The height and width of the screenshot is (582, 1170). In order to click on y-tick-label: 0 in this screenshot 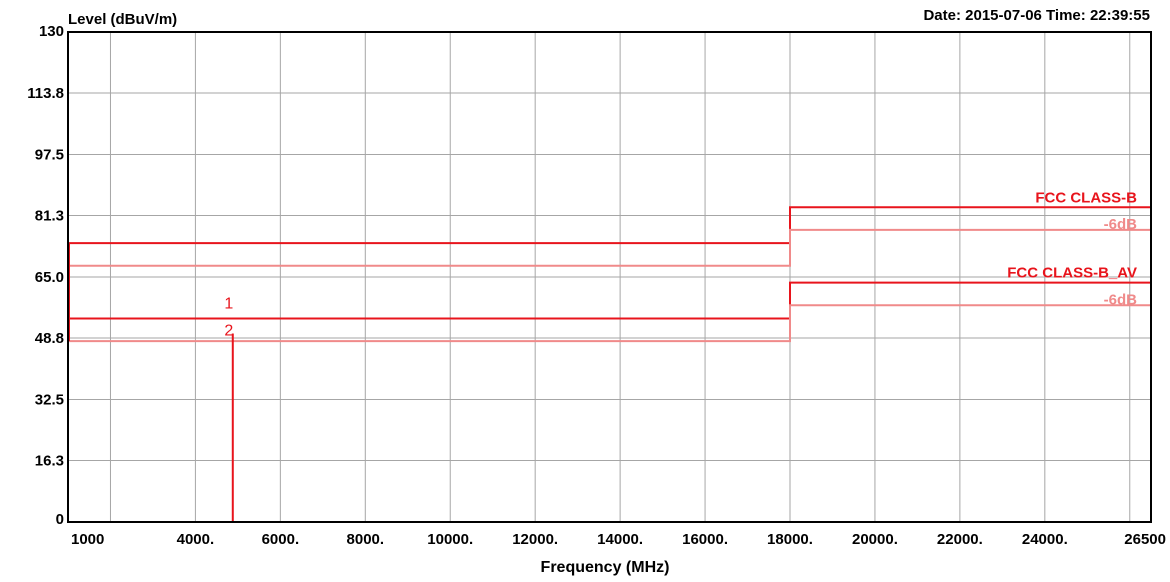, I will do `click(60, 519)`.